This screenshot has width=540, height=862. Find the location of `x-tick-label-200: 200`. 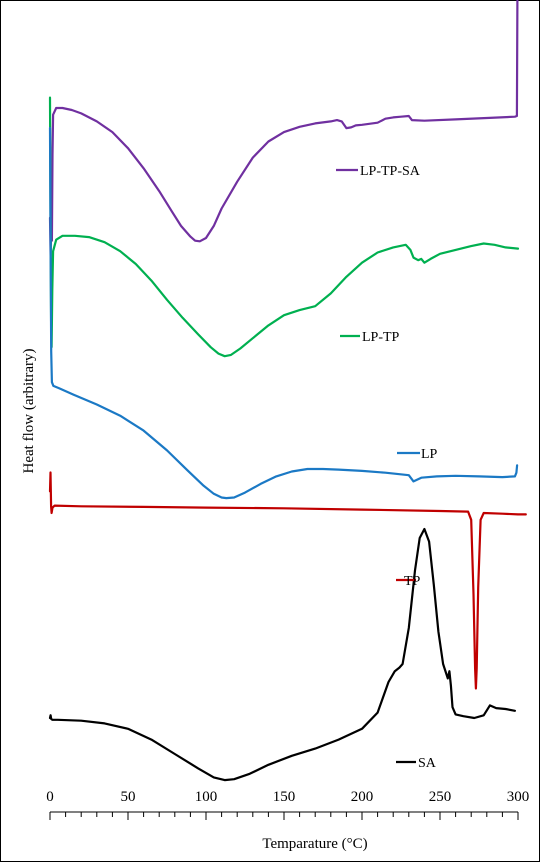

x-tick-label-200: 200 is located at coordinates (362, 797).